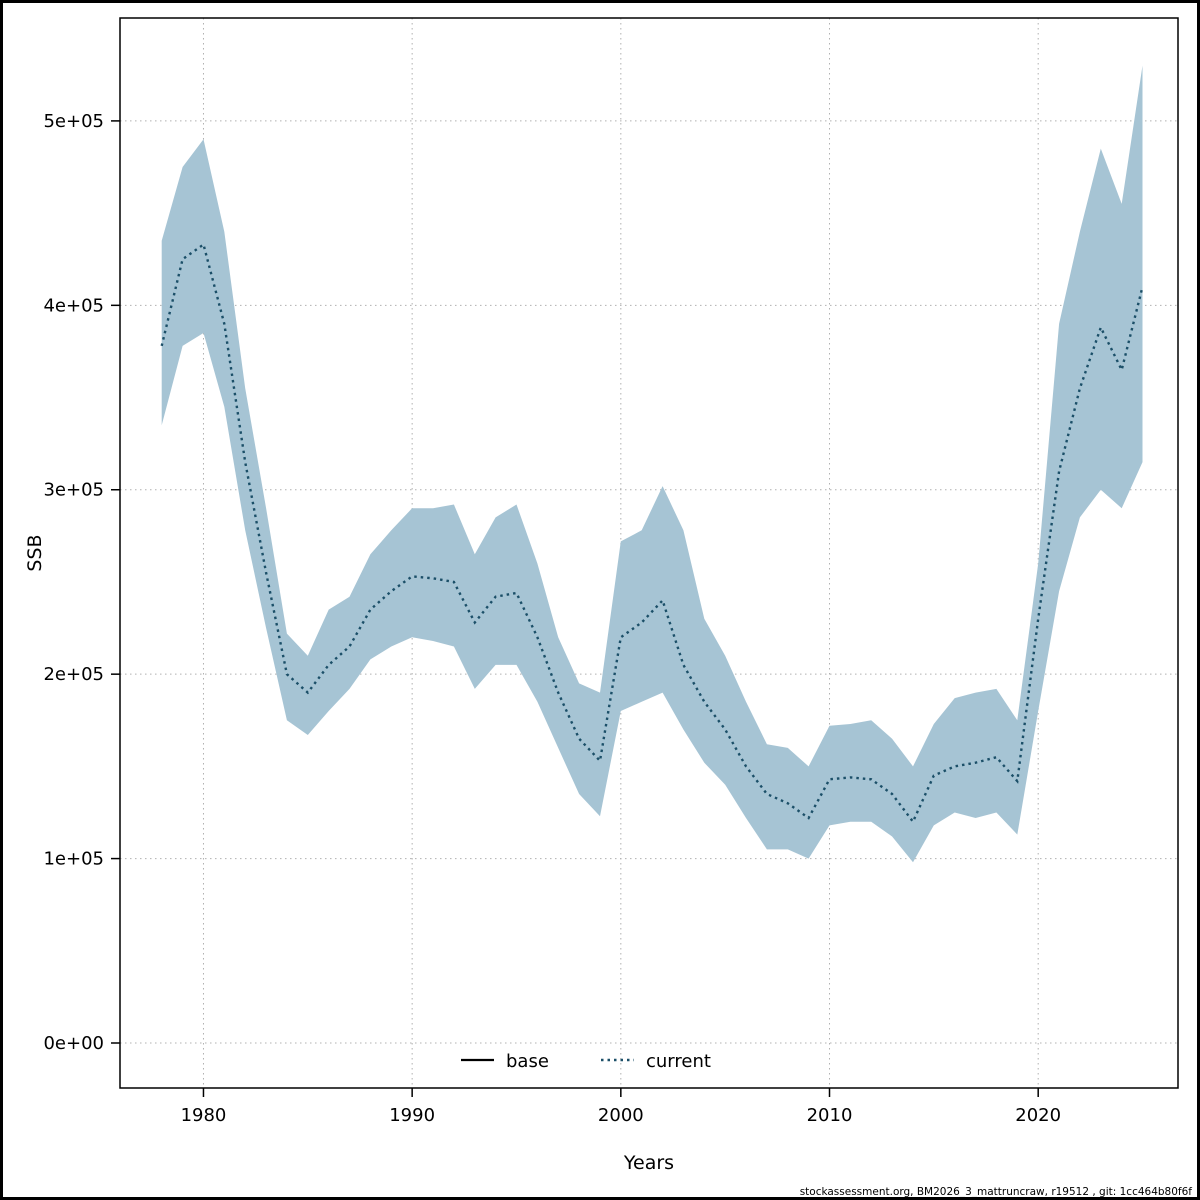 Image resolution: width=1200 pixels, height=1200 pixels. Describe the element at coordinates (204, 1115) in the screenshot. I see `x-tick-label: 1980` at that location.